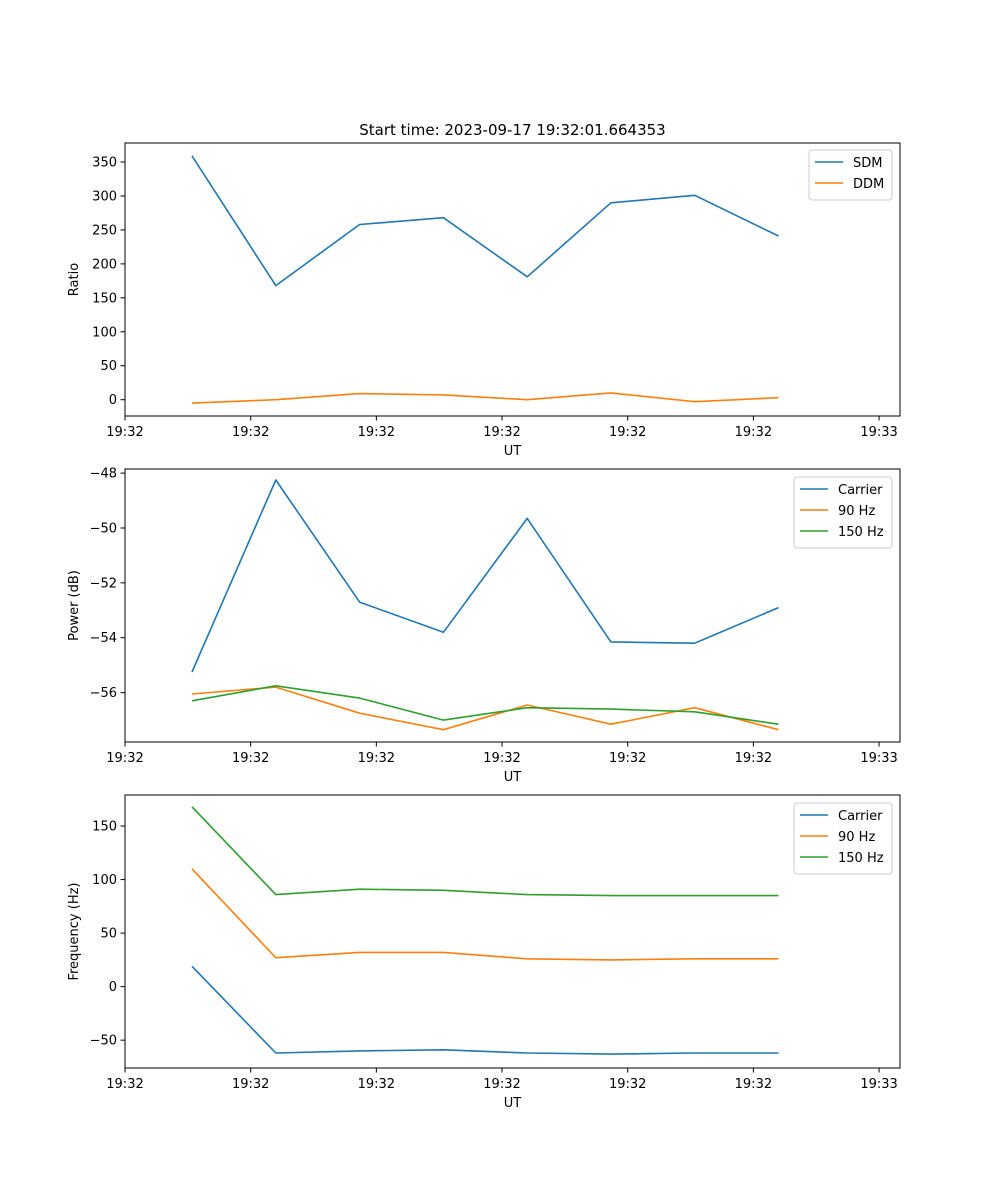  What do you see at coordinates (867, 163) in the screenshot?
I see `legend-entry-label: SDM` at bounding box center [867, 163].